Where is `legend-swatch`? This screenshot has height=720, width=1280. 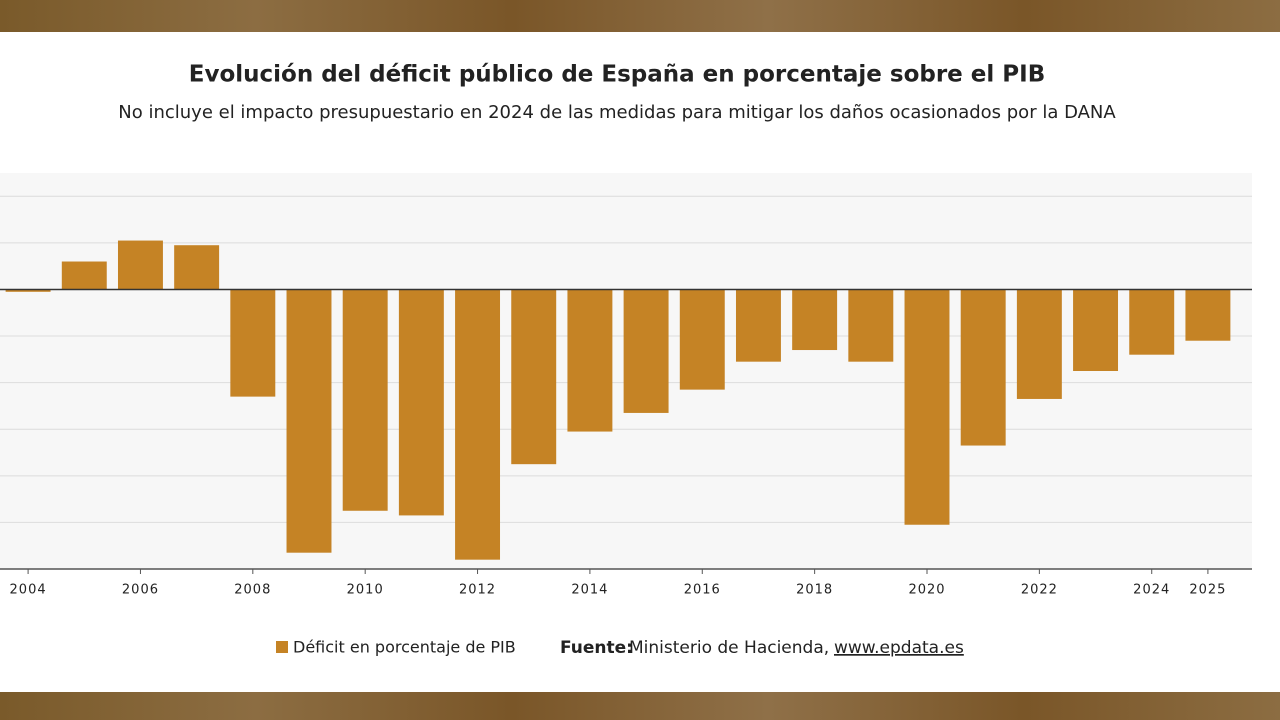 legend-swatch is located at coordinates (282, 647).